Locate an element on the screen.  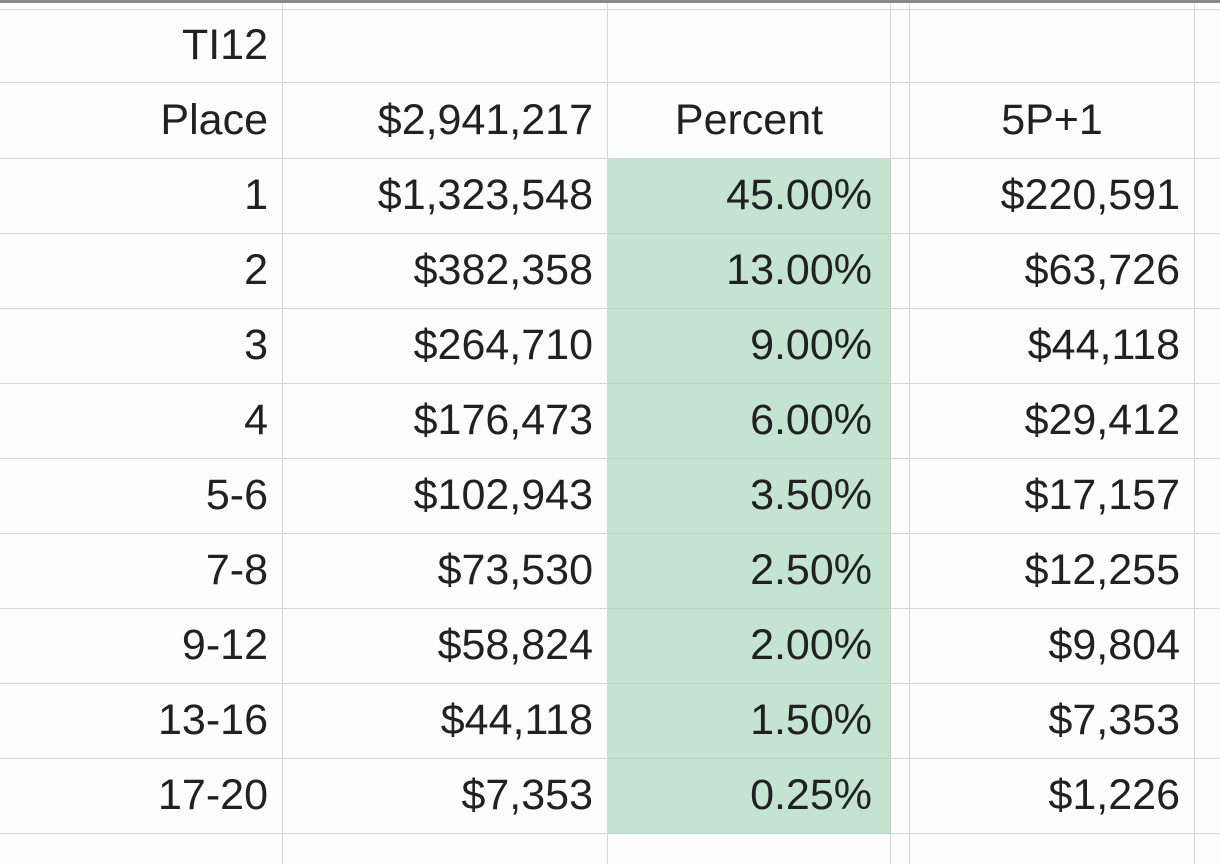
cell-amount: $102,943 is located at coordinates (445, 496).